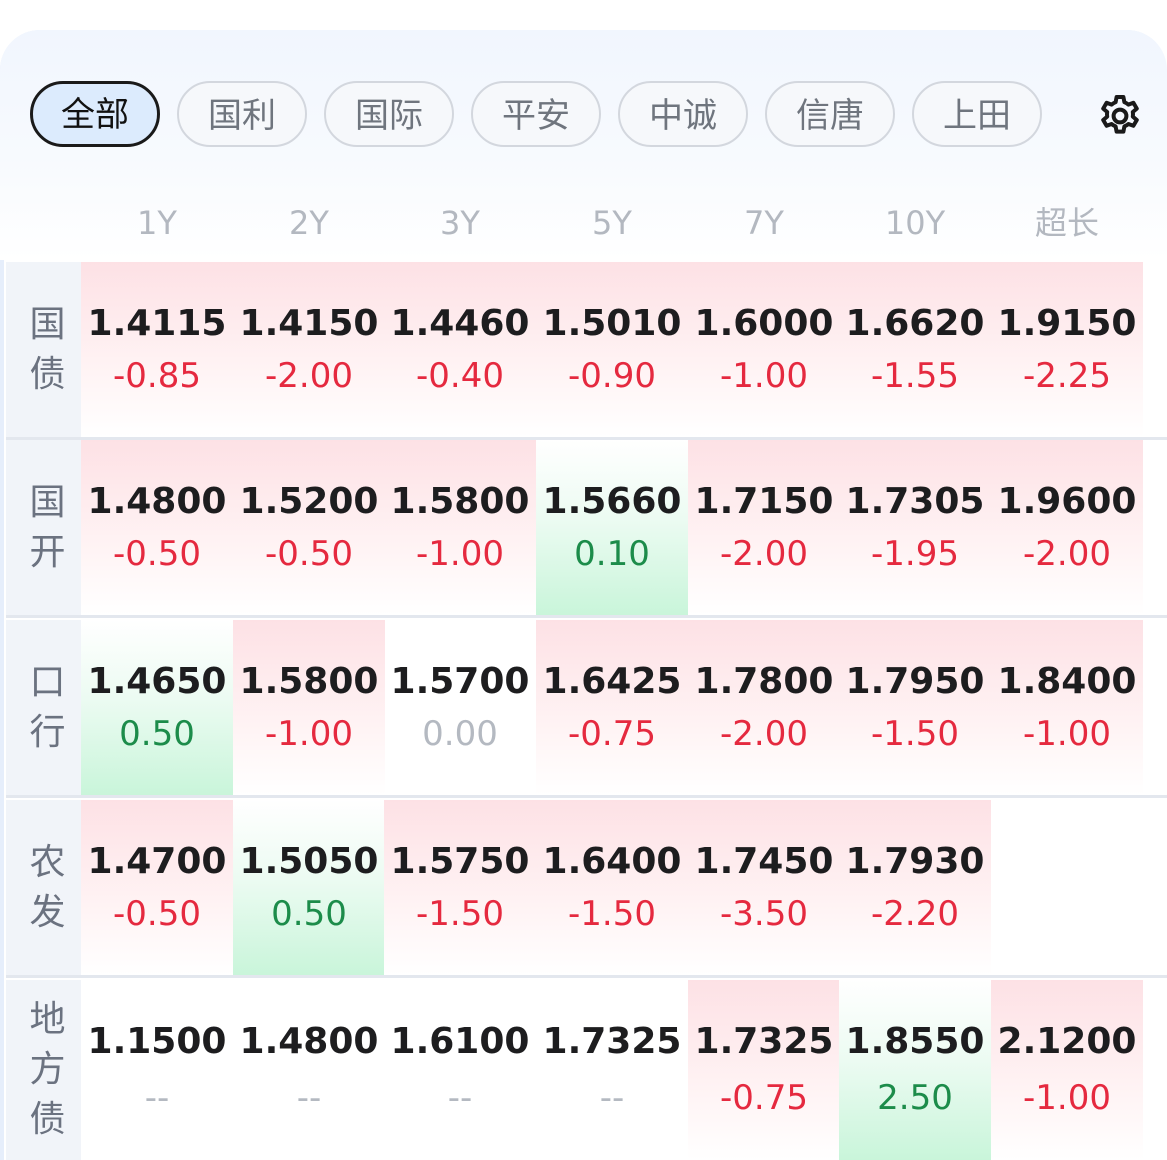 The height and width of the screenshot is (1160, 1167). What do you see at coordinates (47, 527) in the screenshot?
I see `row-label-text: 国开` at bounding box center [47, 527].